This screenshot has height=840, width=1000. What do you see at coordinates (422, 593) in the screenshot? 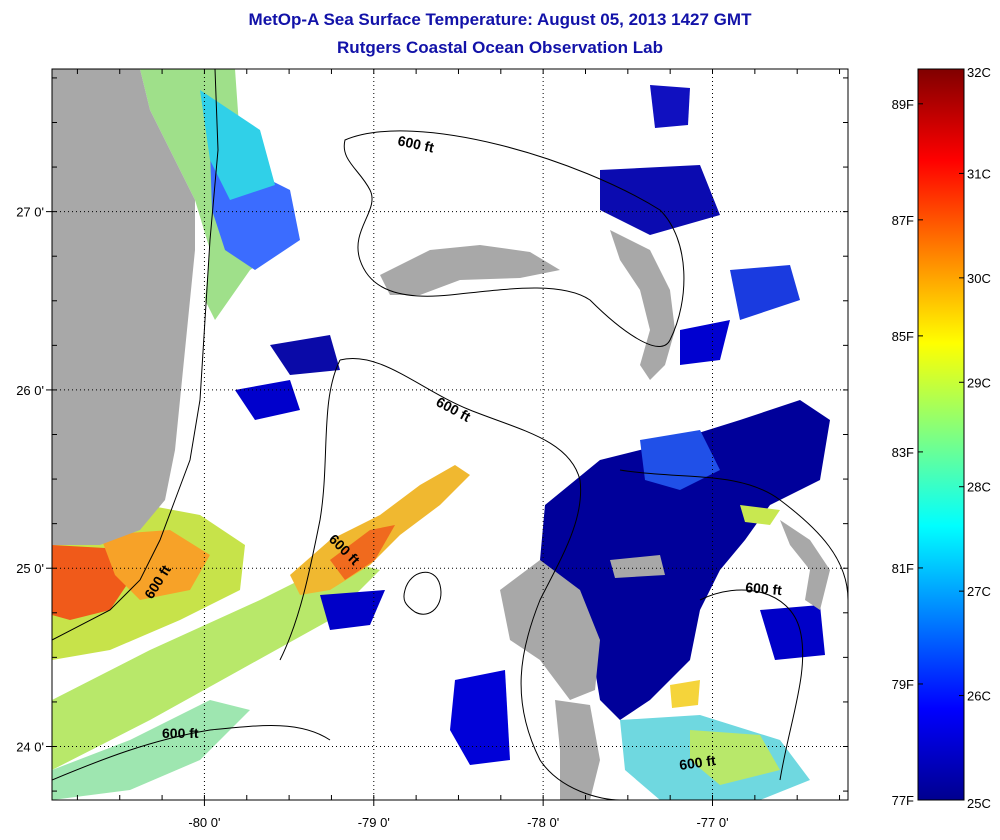
I see `contour-loop` at bounding box center [422, 593].